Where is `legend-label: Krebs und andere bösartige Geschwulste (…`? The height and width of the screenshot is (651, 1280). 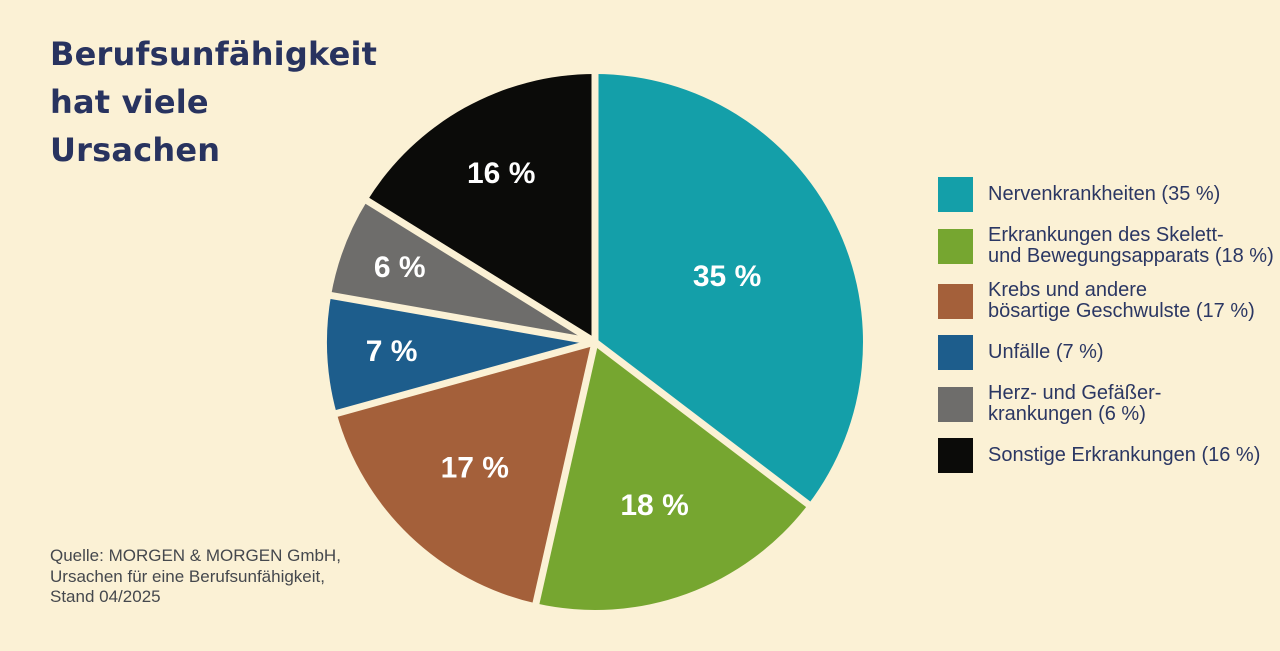
legend-label: Krebs und andere bösartige Geschwulste (… is located at coordinates (1121, 300).